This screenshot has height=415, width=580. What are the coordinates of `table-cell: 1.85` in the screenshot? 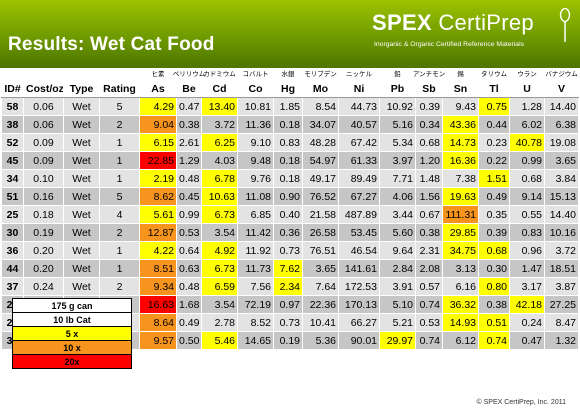 It's located at (288, 106).